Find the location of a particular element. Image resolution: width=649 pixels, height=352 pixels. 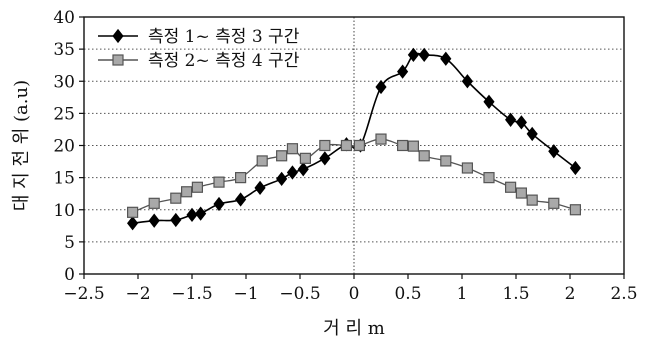

x-axis-title: 거 리 m is located at coordinates (354, 328).